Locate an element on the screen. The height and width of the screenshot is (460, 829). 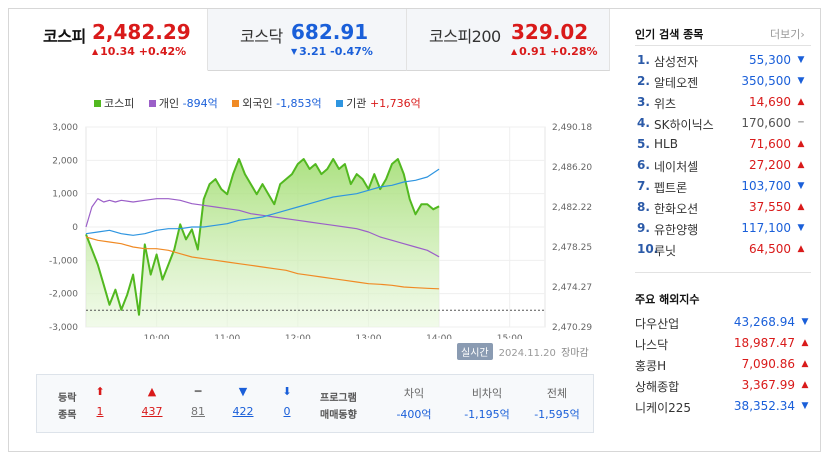
stock-price: 350,500 is located at coordinates (766, 81).